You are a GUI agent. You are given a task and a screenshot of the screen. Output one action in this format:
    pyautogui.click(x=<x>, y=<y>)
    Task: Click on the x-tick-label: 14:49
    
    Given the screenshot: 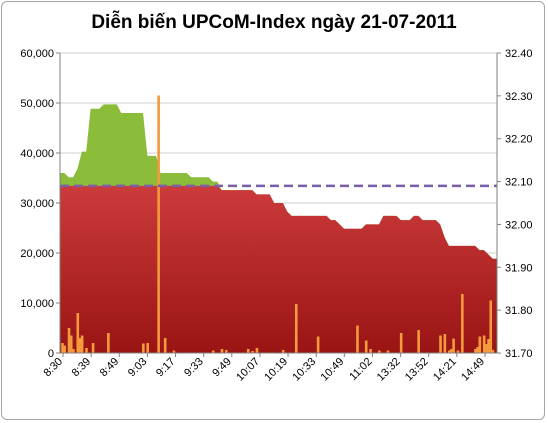 What is the action you would take?
    pyautogui.click(x=473, y=370)
    